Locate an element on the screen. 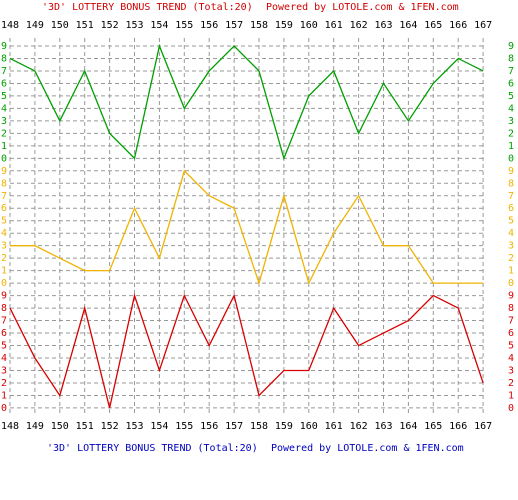 The width and height of the screenshot is (518, 500). x-tick-label-bottom: 154 is located at coordinates (159, 426).